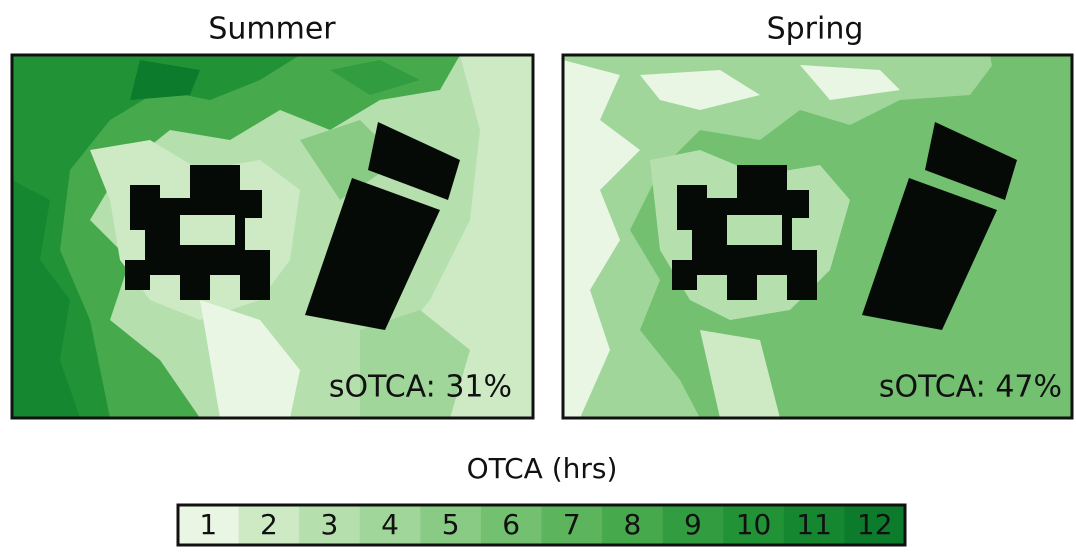  What do you see at coordinates (815, 29) in the screenshot?
I see `panel-title: Spring` at bounding box center [815, 29].